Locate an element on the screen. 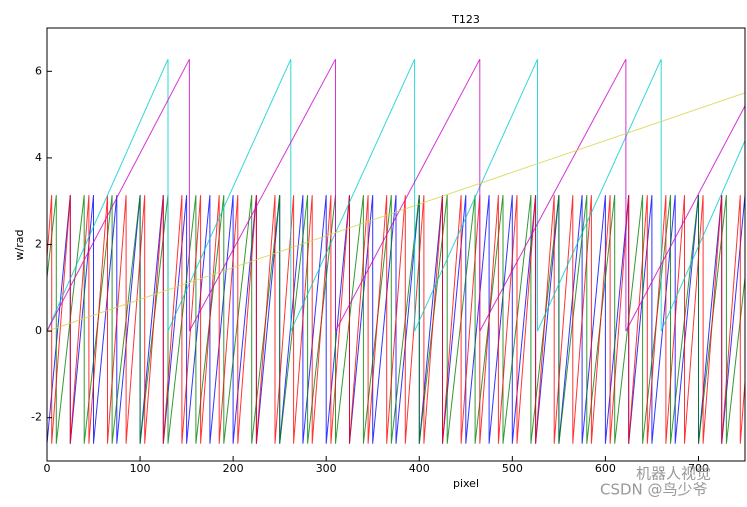 Image resolution: width=747 pixels, height=507 pixels. chart-title: T123 is located at coordinates (465, 19).